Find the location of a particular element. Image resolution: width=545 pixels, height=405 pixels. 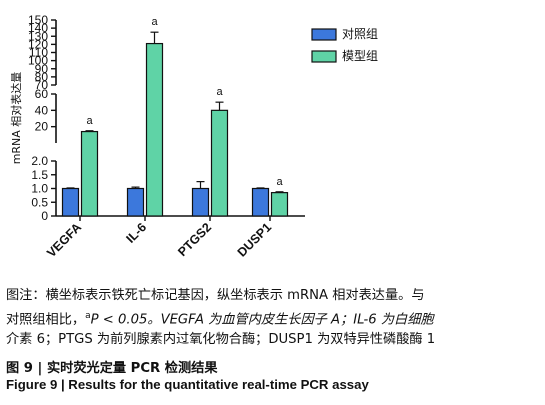

y-tick-label: 110 is located at coordinates (38, 53).